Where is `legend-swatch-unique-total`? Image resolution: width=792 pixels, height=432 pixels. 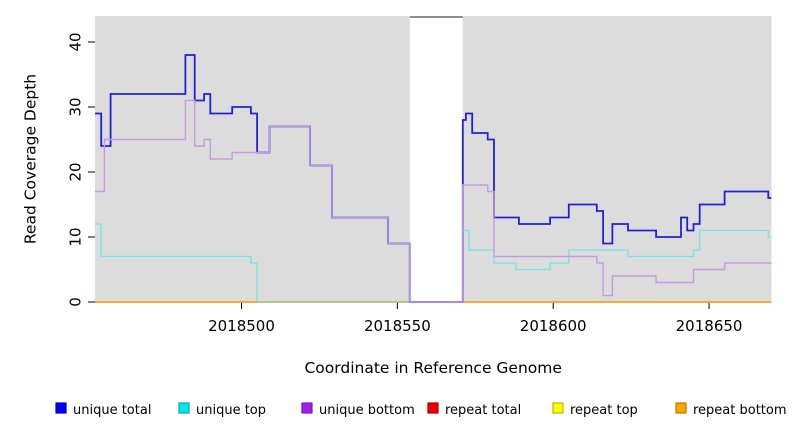
legend-swatch-unique-total is located at coordinates (61, 408).